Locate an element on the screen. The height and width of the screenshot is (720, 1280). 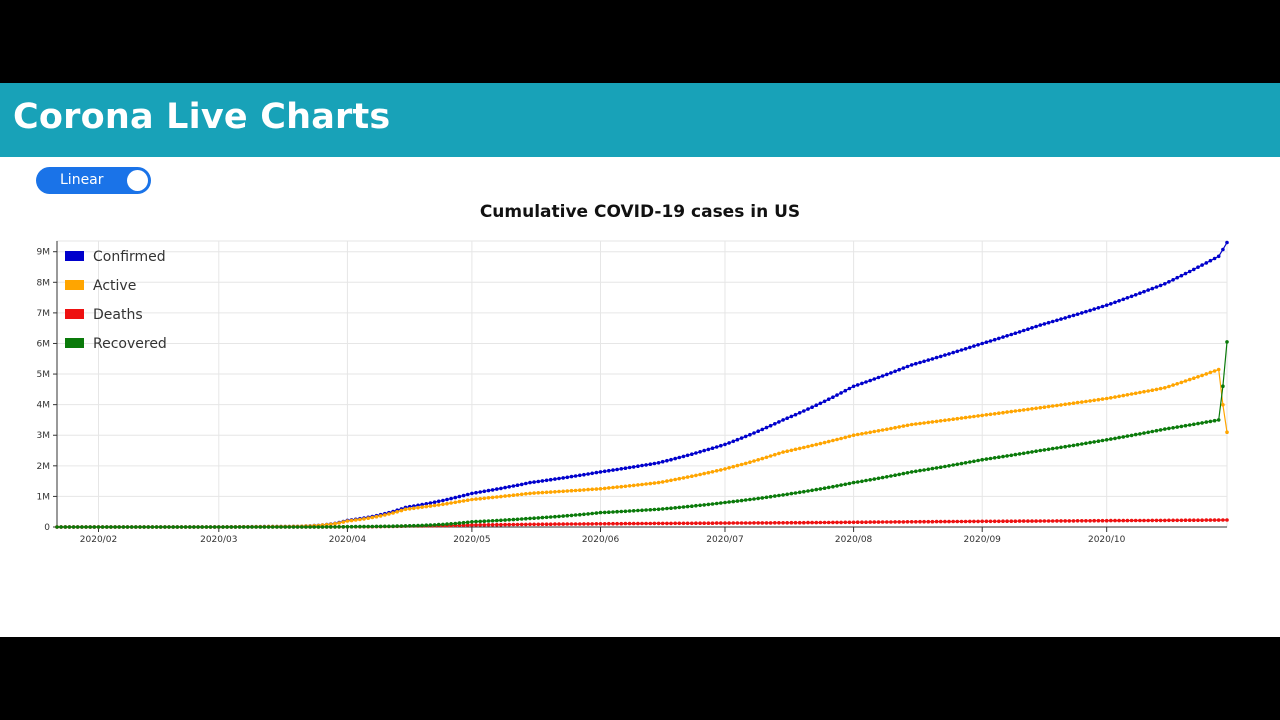
toggle-knob is located at coordinates (137, 180).